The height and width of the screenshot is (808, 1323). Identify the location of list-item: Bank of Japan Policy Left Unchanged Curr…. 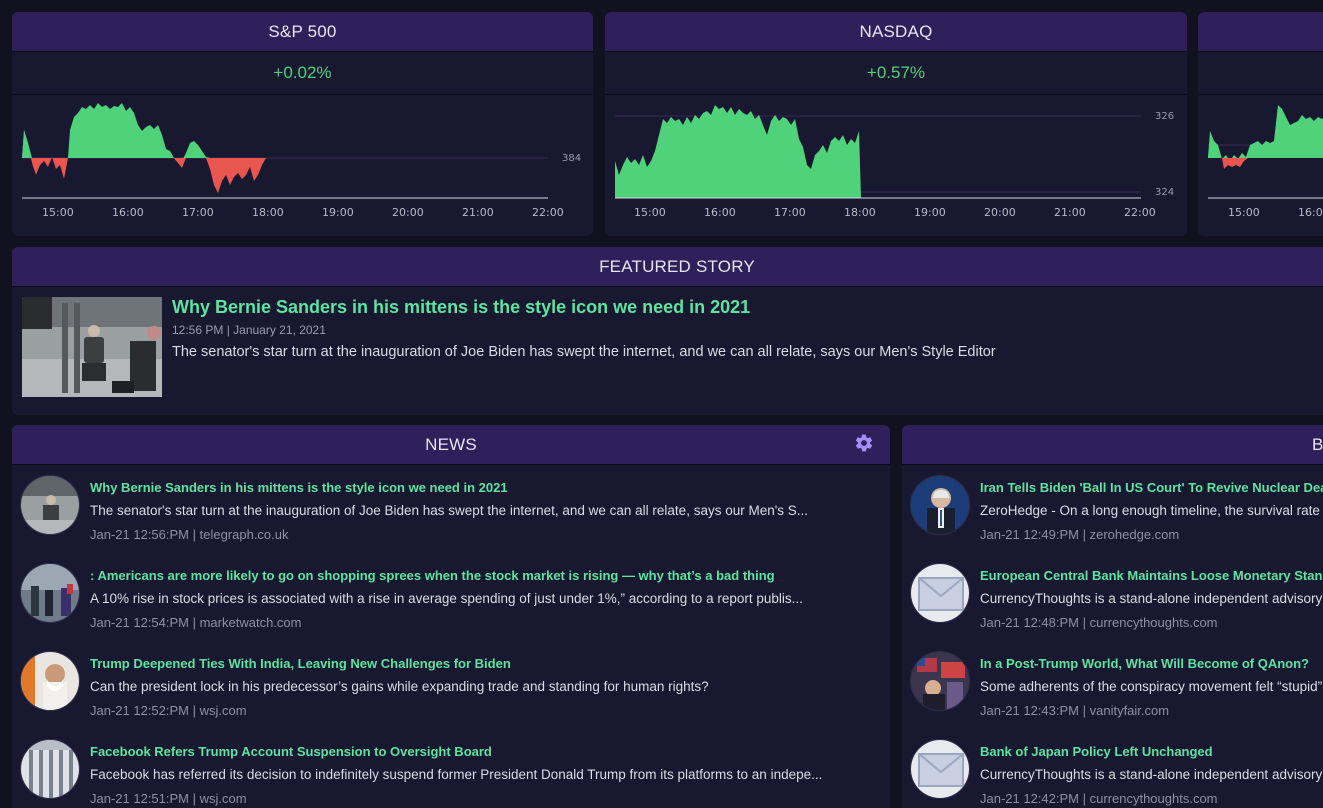
(1112, 768).